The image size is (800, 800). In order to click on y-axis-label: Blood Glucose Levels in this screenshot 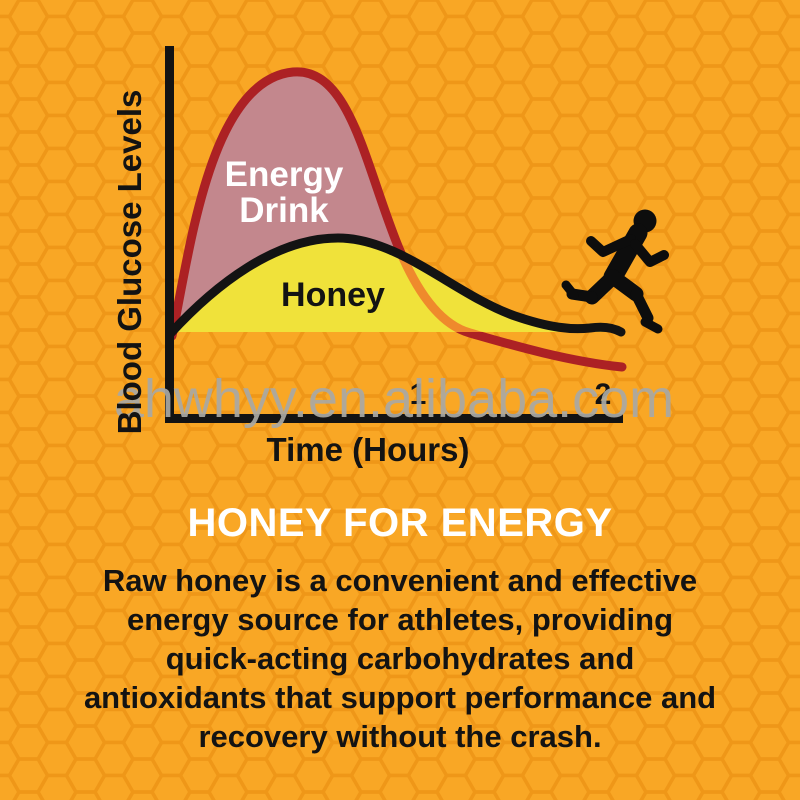, I will do `click(129, 262)`.